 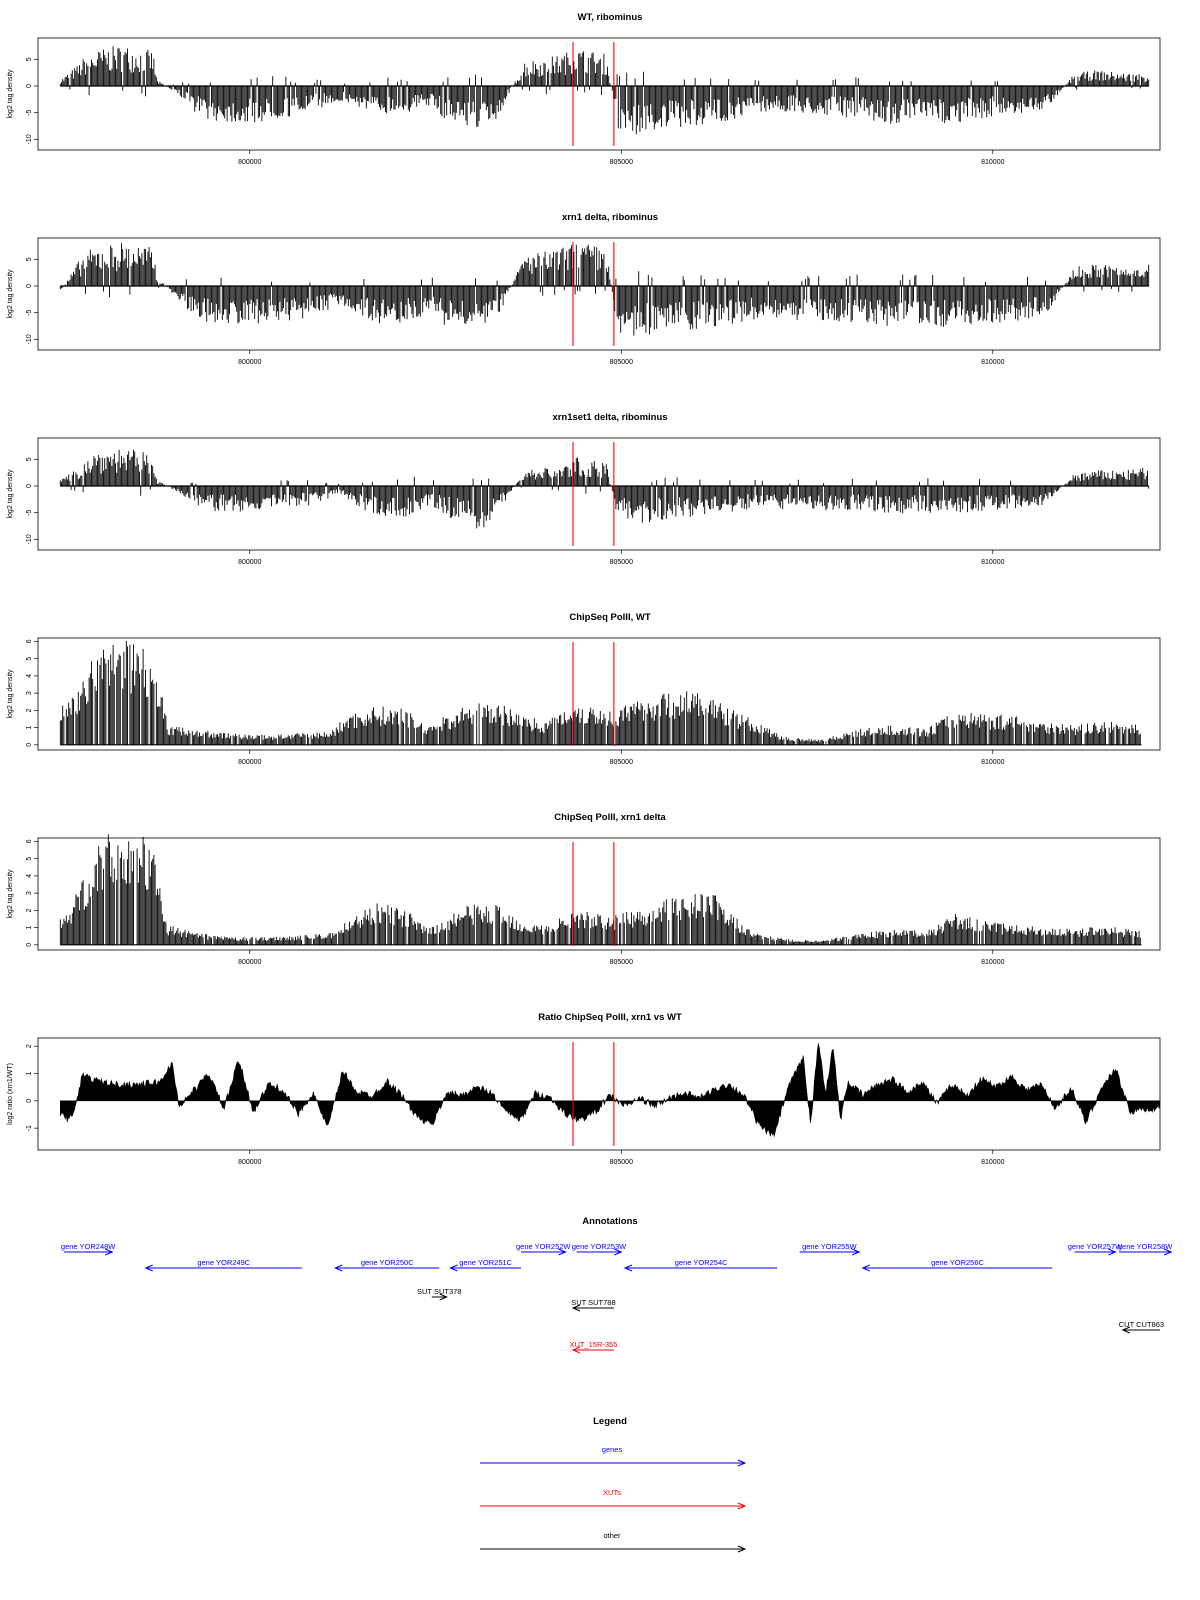 What do you see at coordinates (1145, 1246) in the screenshot?
I see `feature-label: gene YOR258W` at bounding box center [1145, 1246].